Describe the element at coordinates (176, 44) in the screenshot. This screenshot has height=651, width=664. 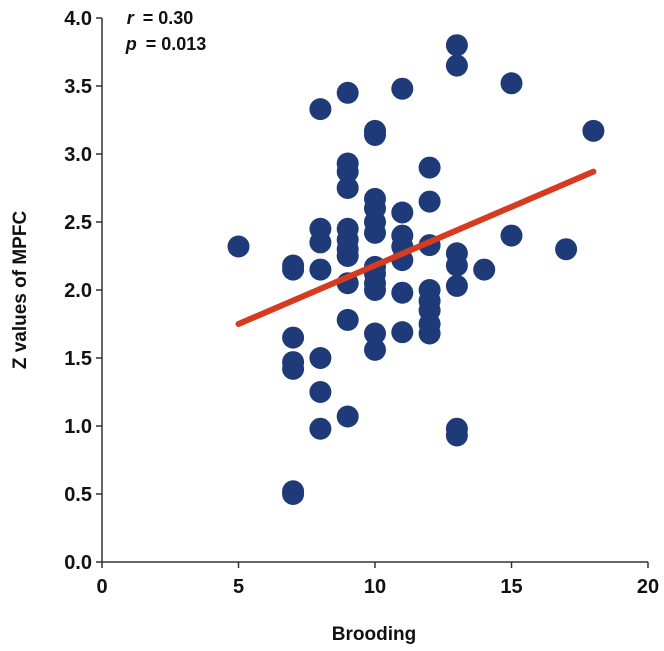
I see `p-value: = 0.013` at that location.